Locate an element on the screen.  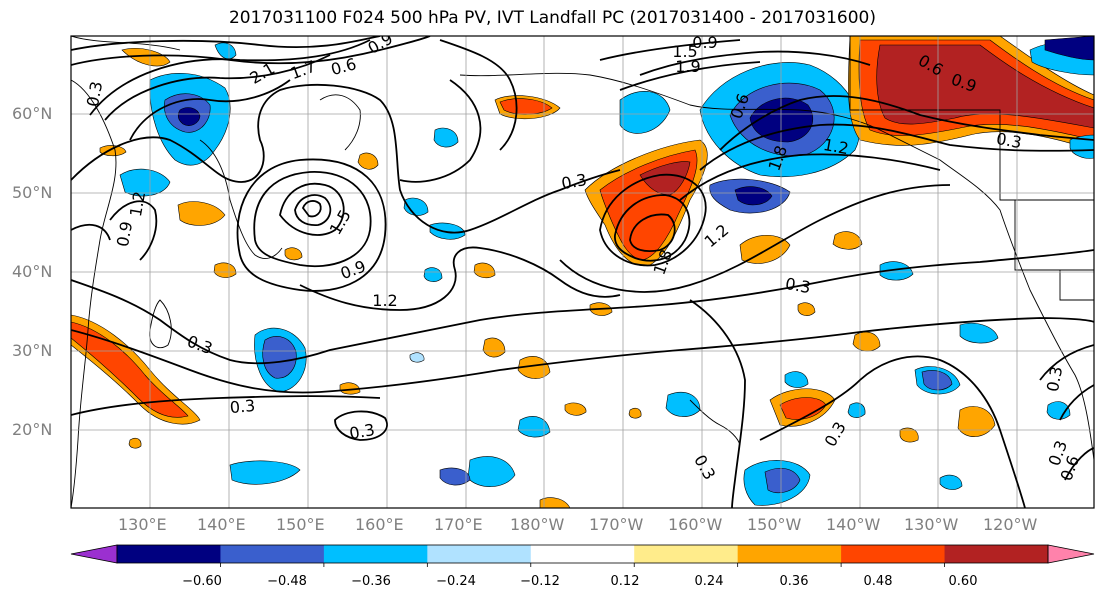
lon-label-140e: 140°E is located at coordinates (221, 524).